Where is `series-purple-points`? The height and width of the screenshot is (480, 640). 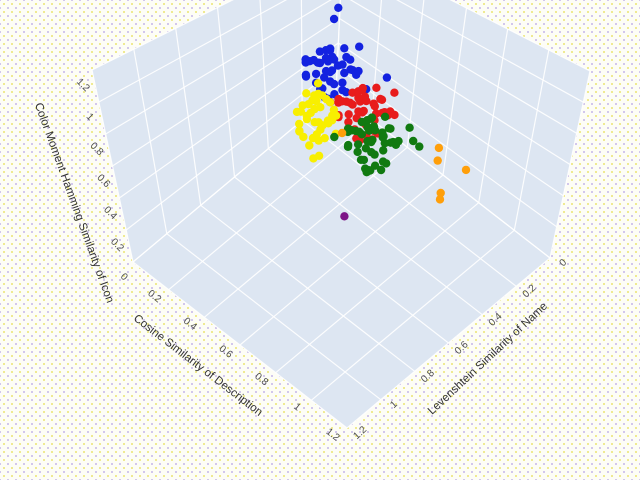 series-purple-points is located at coordinates (344, 216).